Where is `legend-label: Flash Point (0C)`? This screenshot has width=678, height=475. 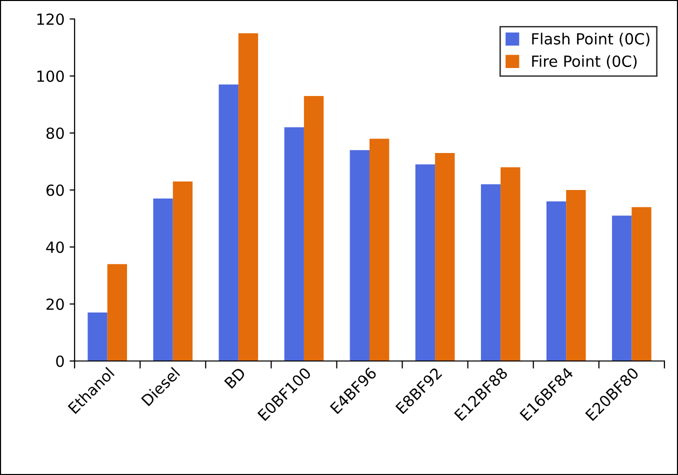
legend-label: Flash Point (0C) is located at coordinates (591, 39).